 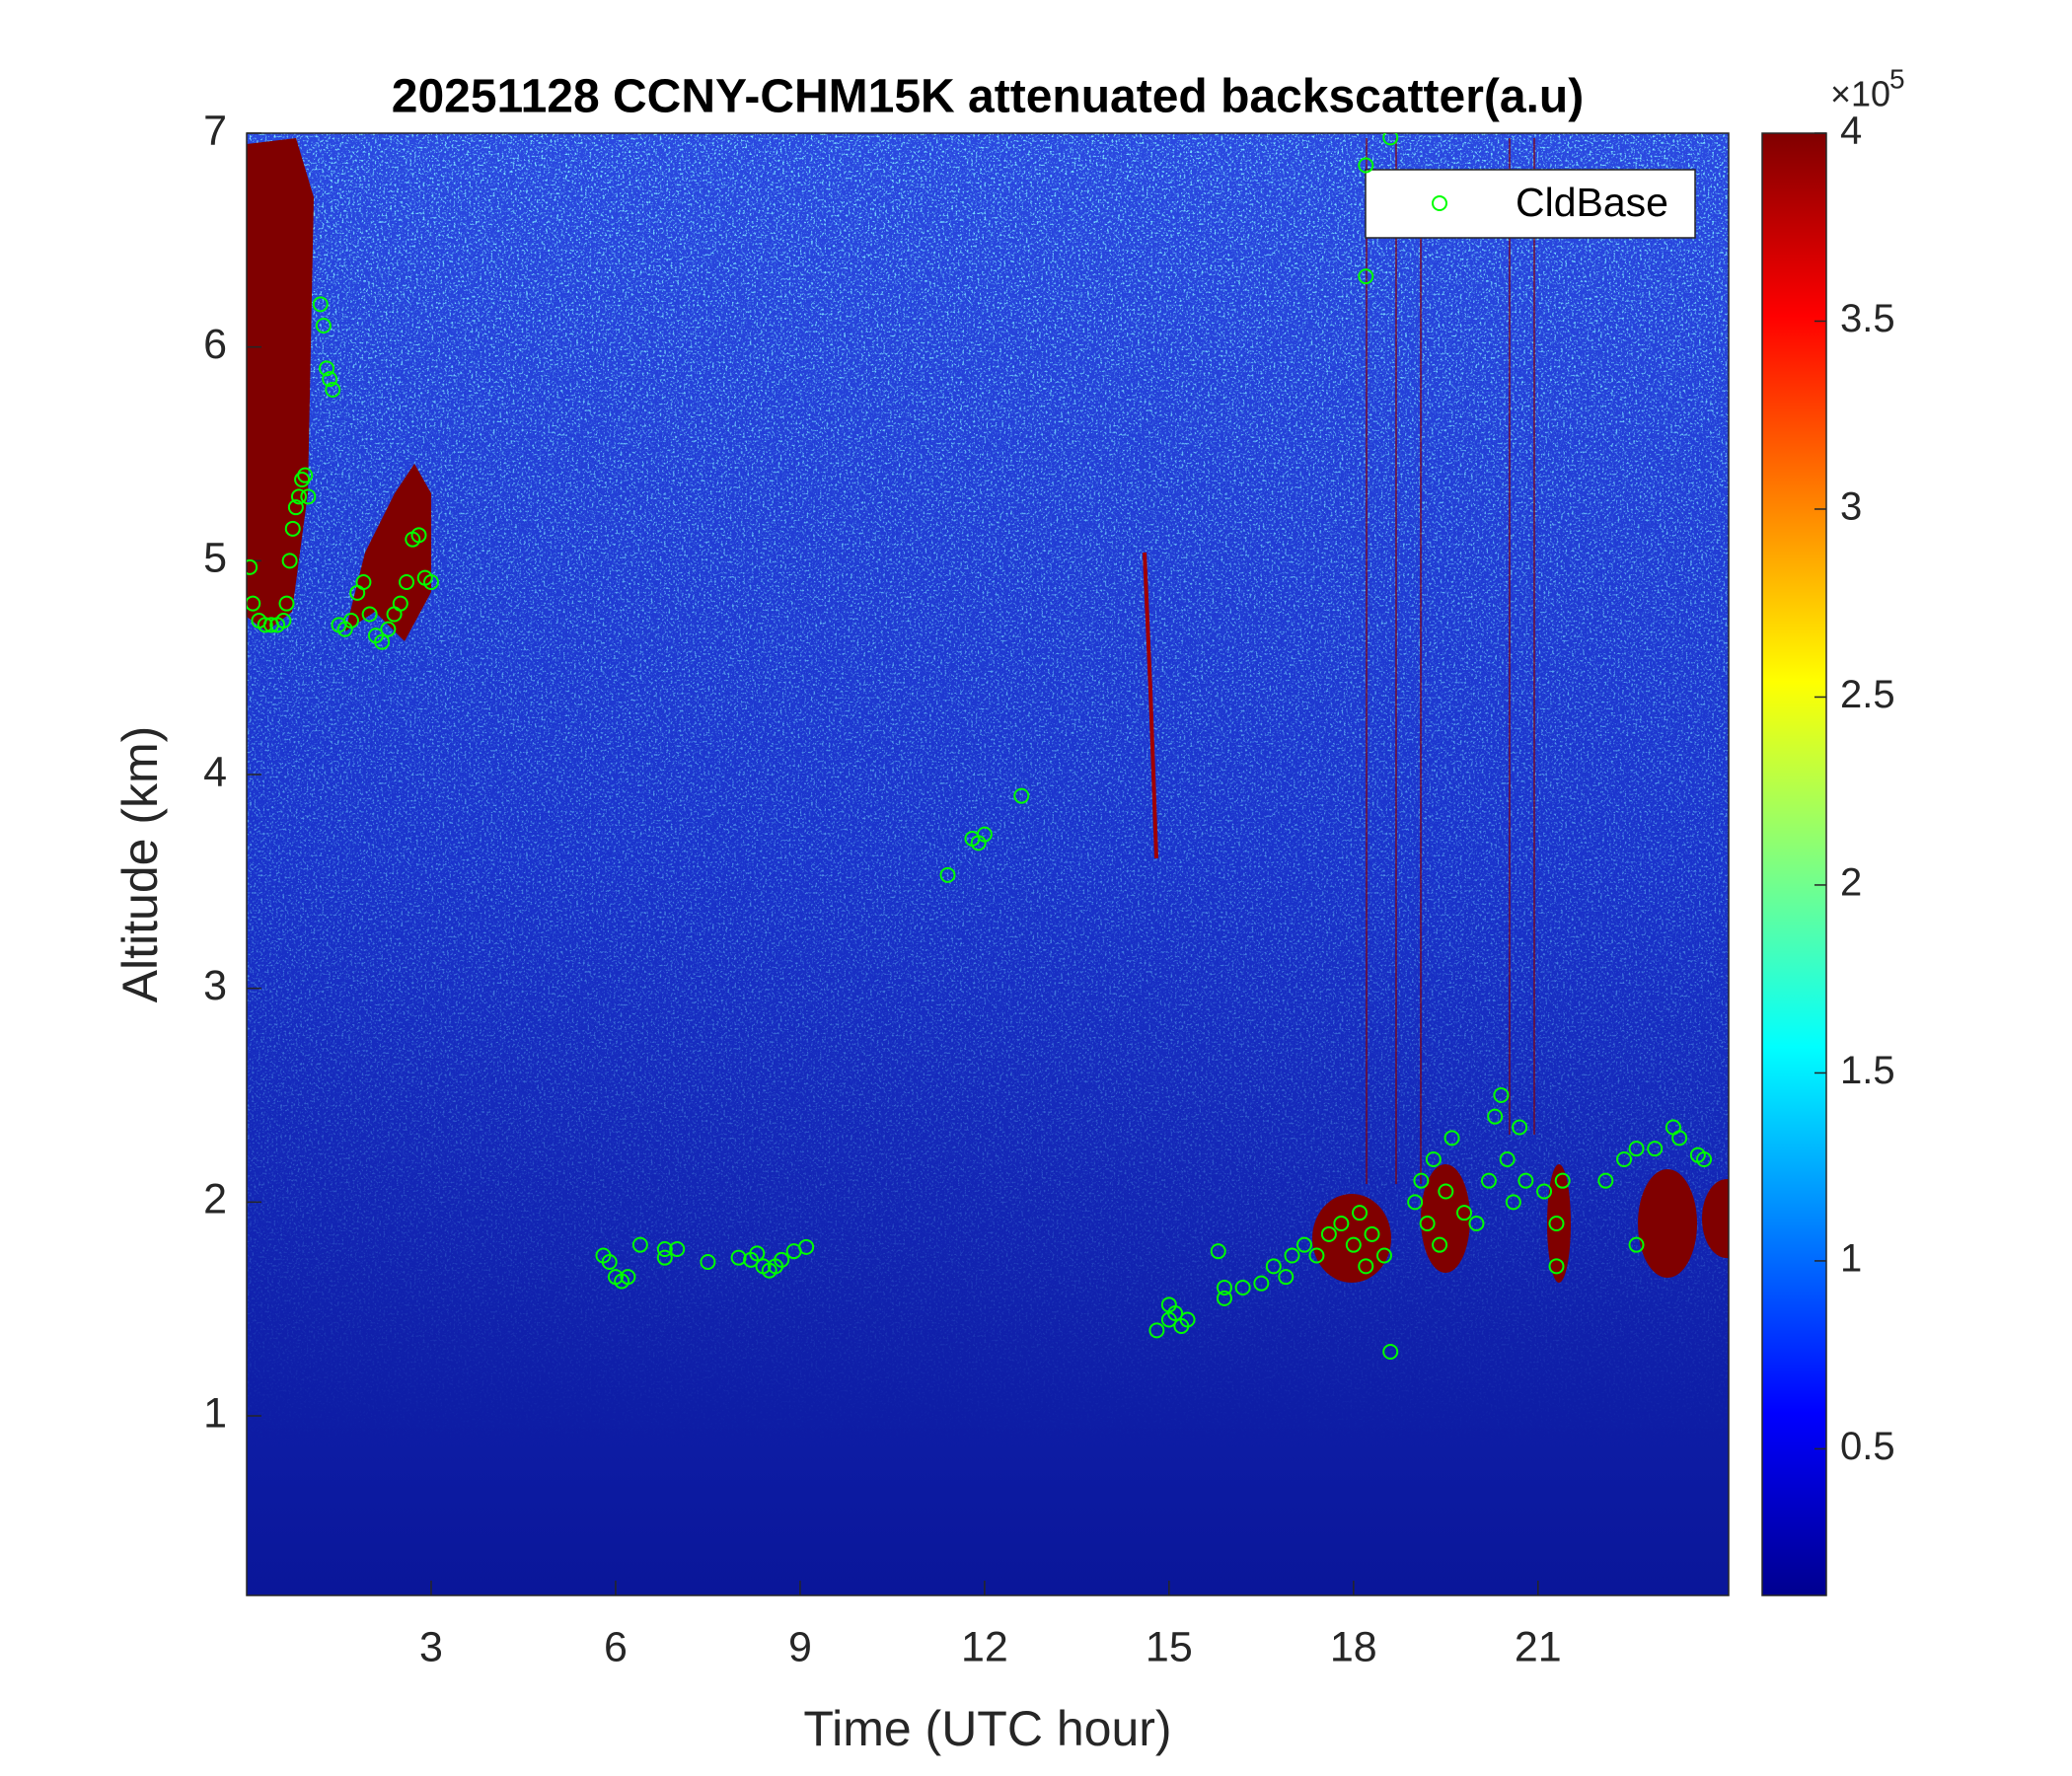 What do you see at coordinates (1897, 79) in the screenshot?
I see `colorbar-exponent: 5` at bounding box center [1897, 79].